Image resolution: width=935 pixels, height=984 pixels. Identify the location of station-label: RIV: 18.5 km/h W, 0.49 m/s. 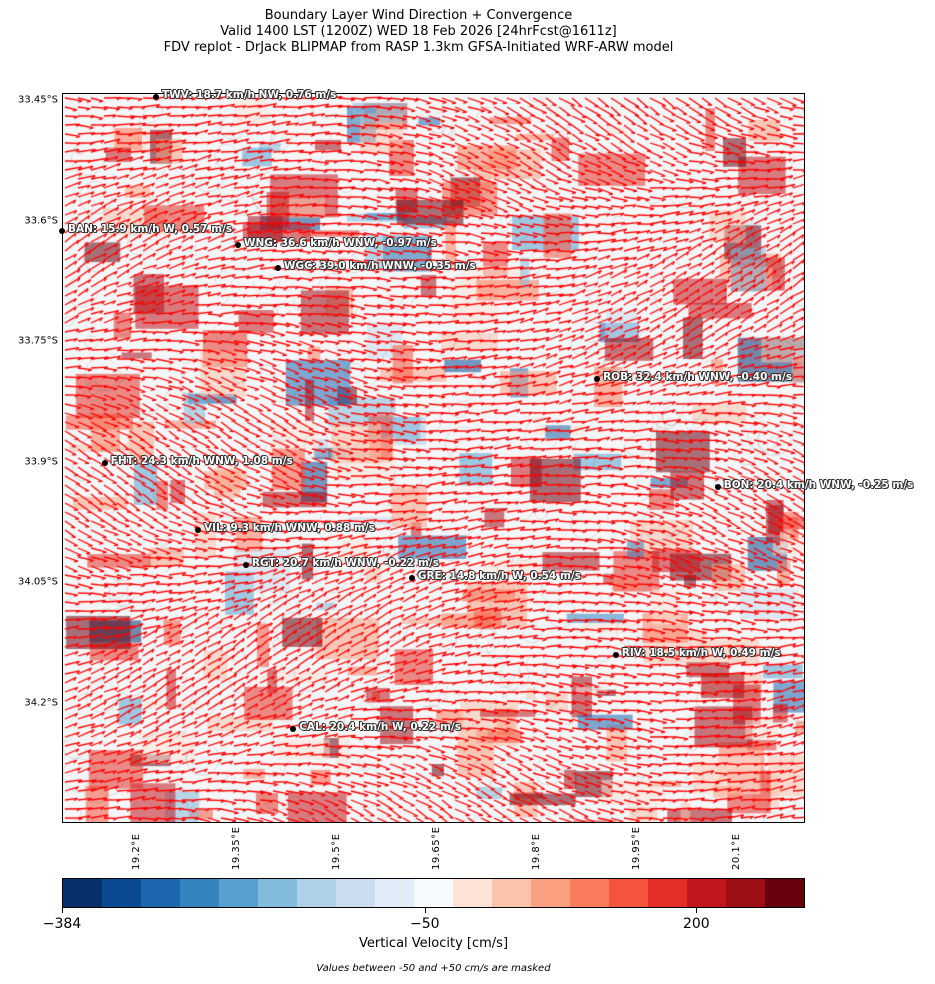
(701, 653).